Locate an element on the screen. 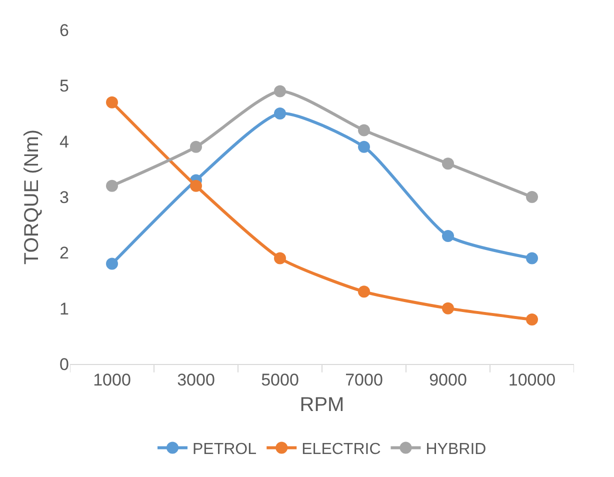  y-tick-label: 2 is located at coordinates (64, 253).